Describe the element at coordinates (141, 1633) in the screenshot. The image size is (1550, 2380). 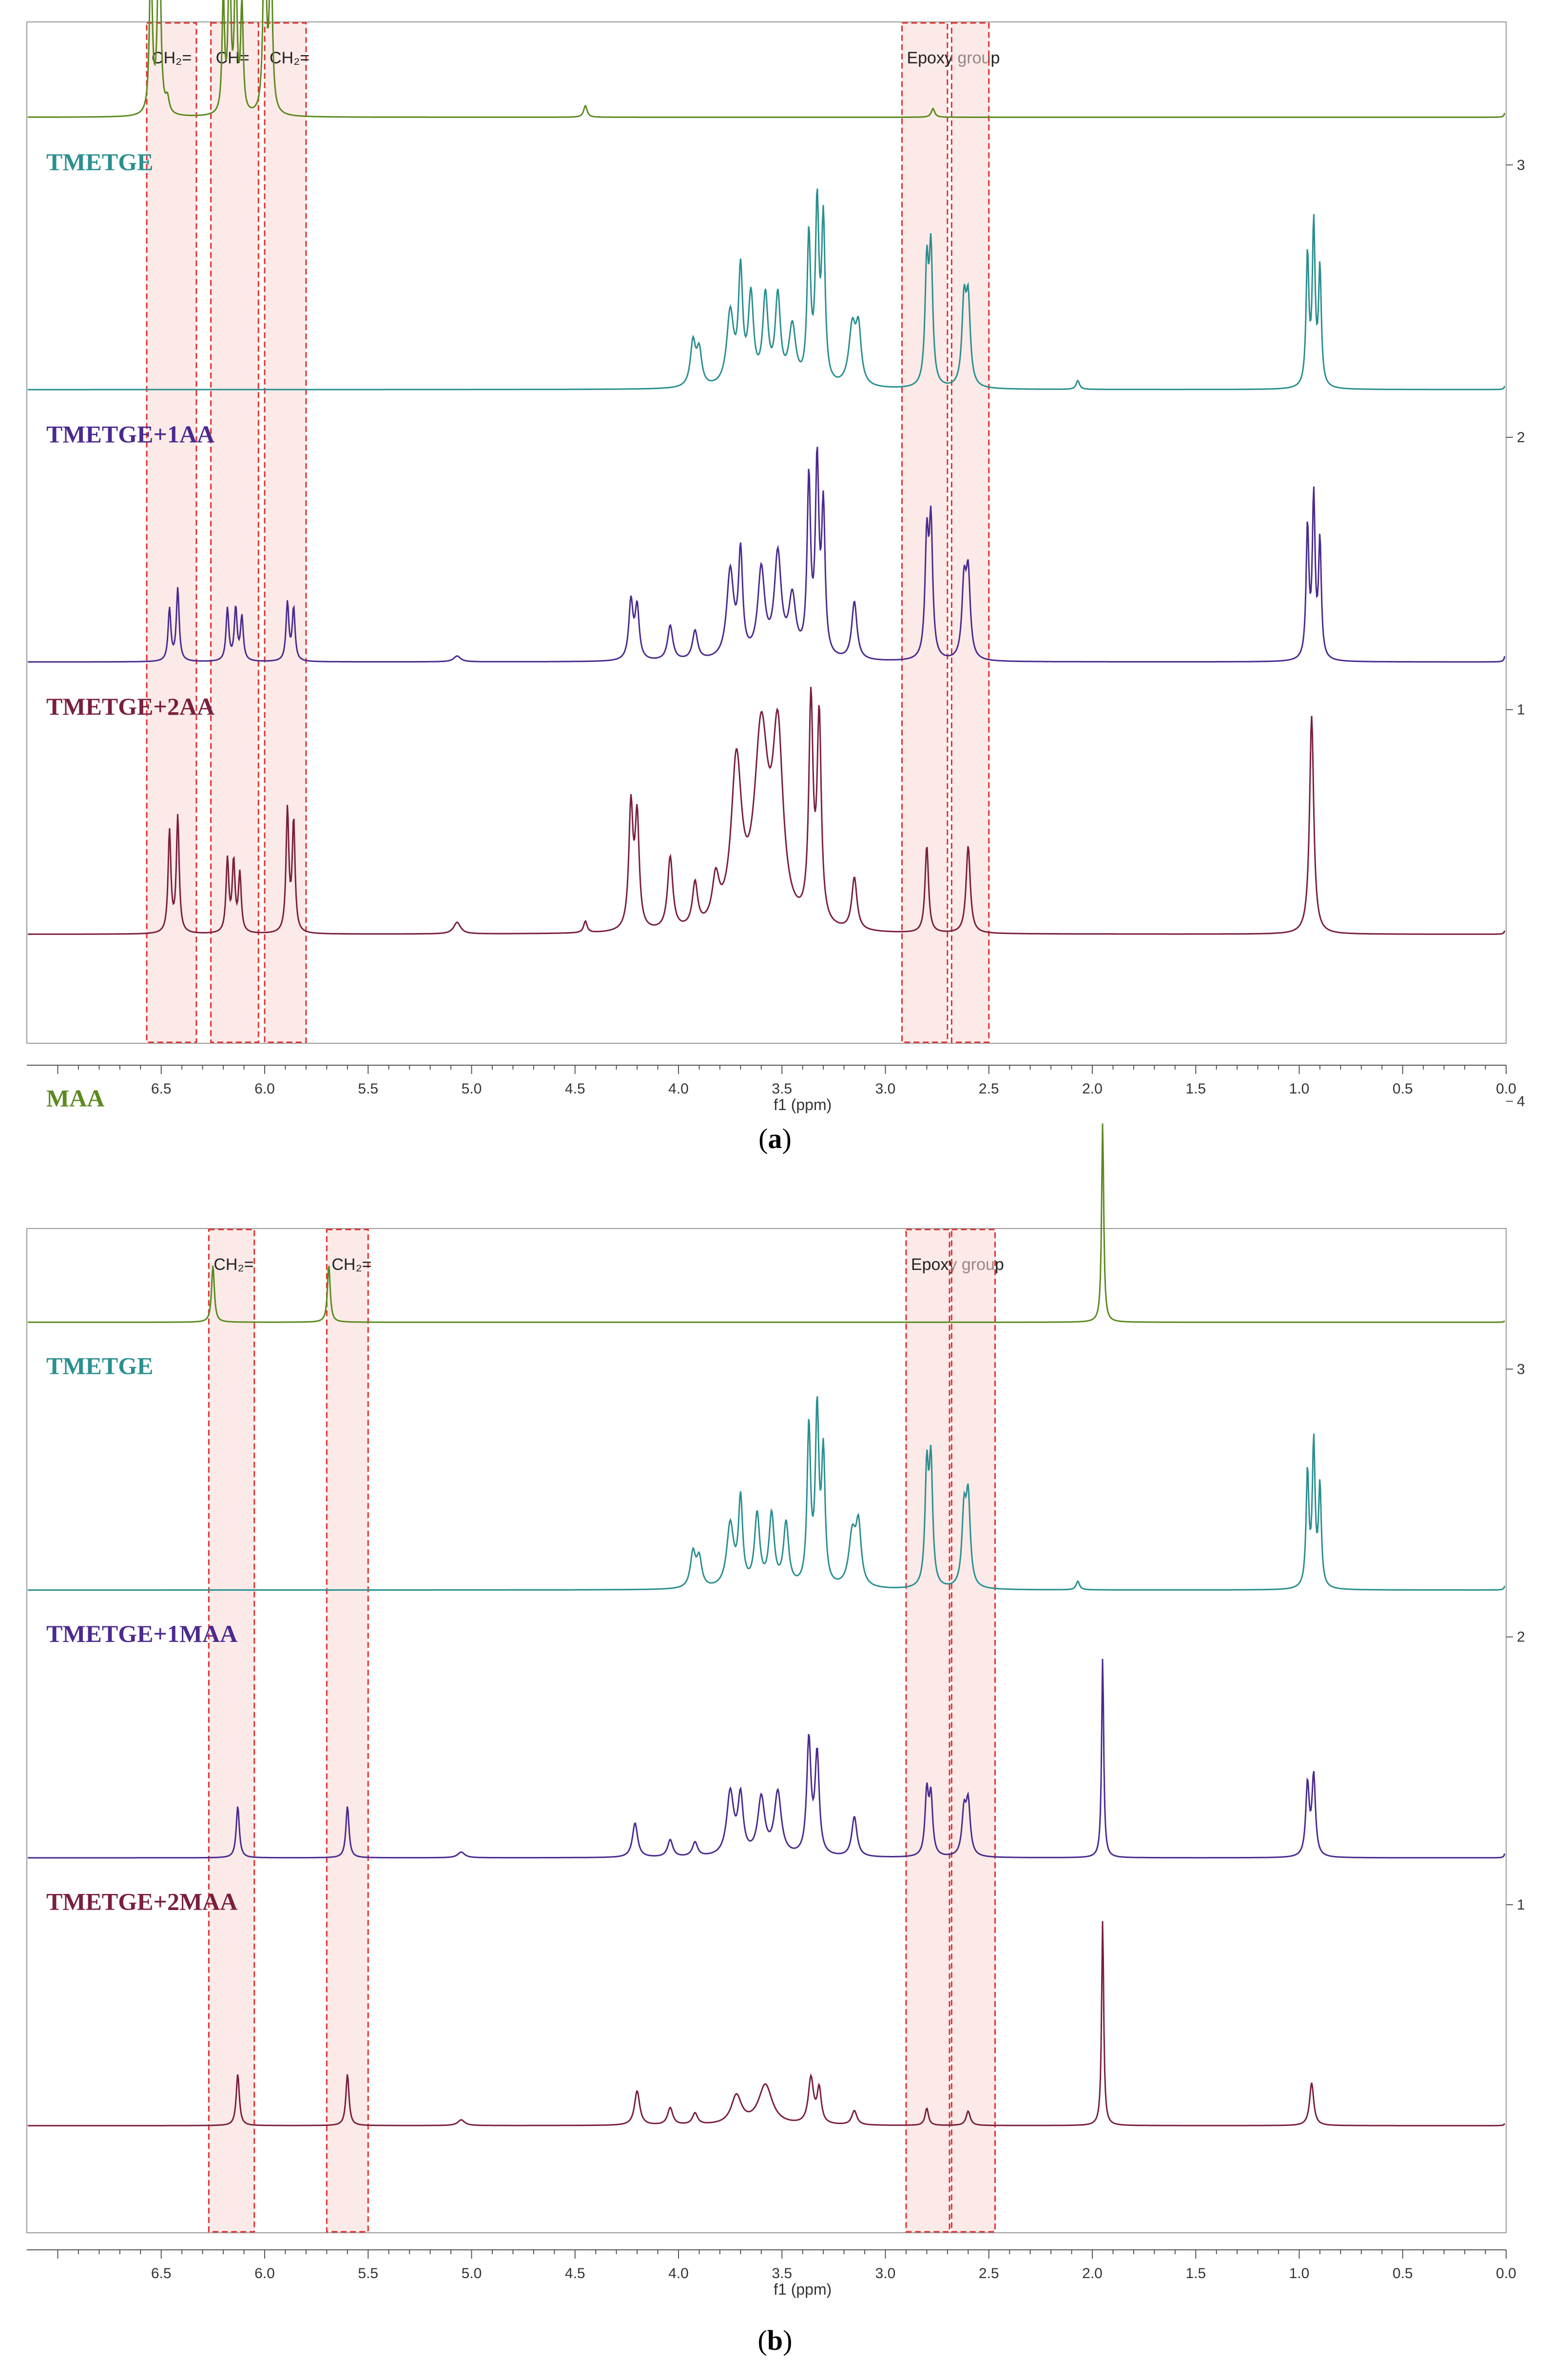
I see `series-label: TMETGE+1MAA` at that location.